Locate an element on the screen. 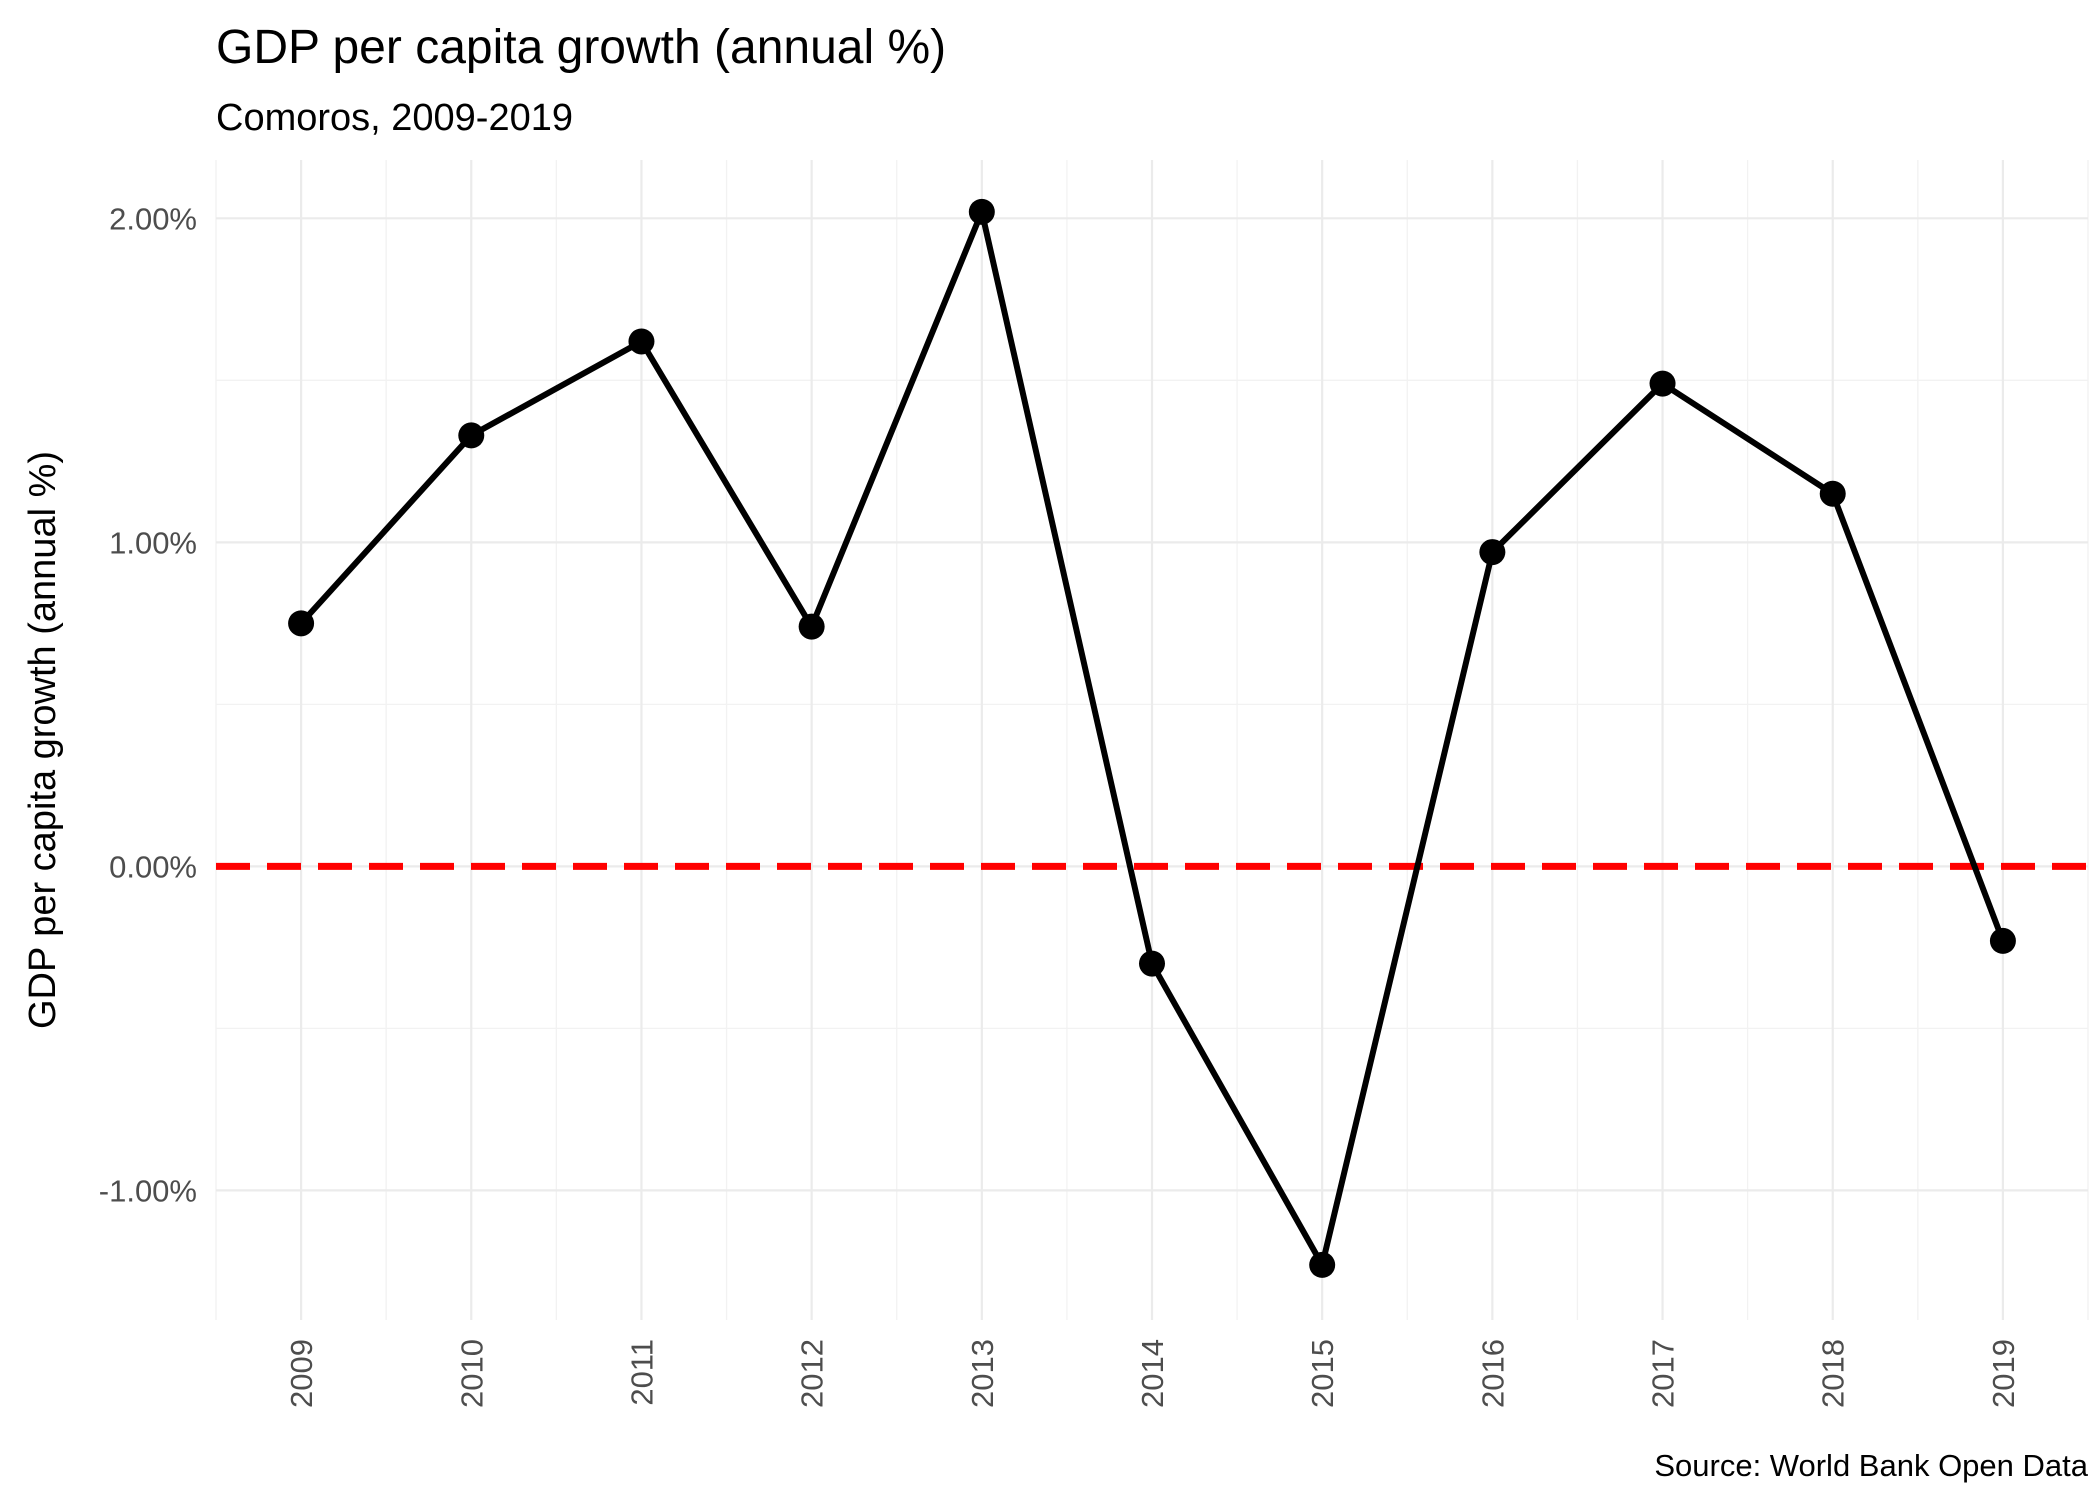 The width and height of the screenshot is (2100, 1500). x-tick-label: 2015 is located at coordinates (1322, 1373).